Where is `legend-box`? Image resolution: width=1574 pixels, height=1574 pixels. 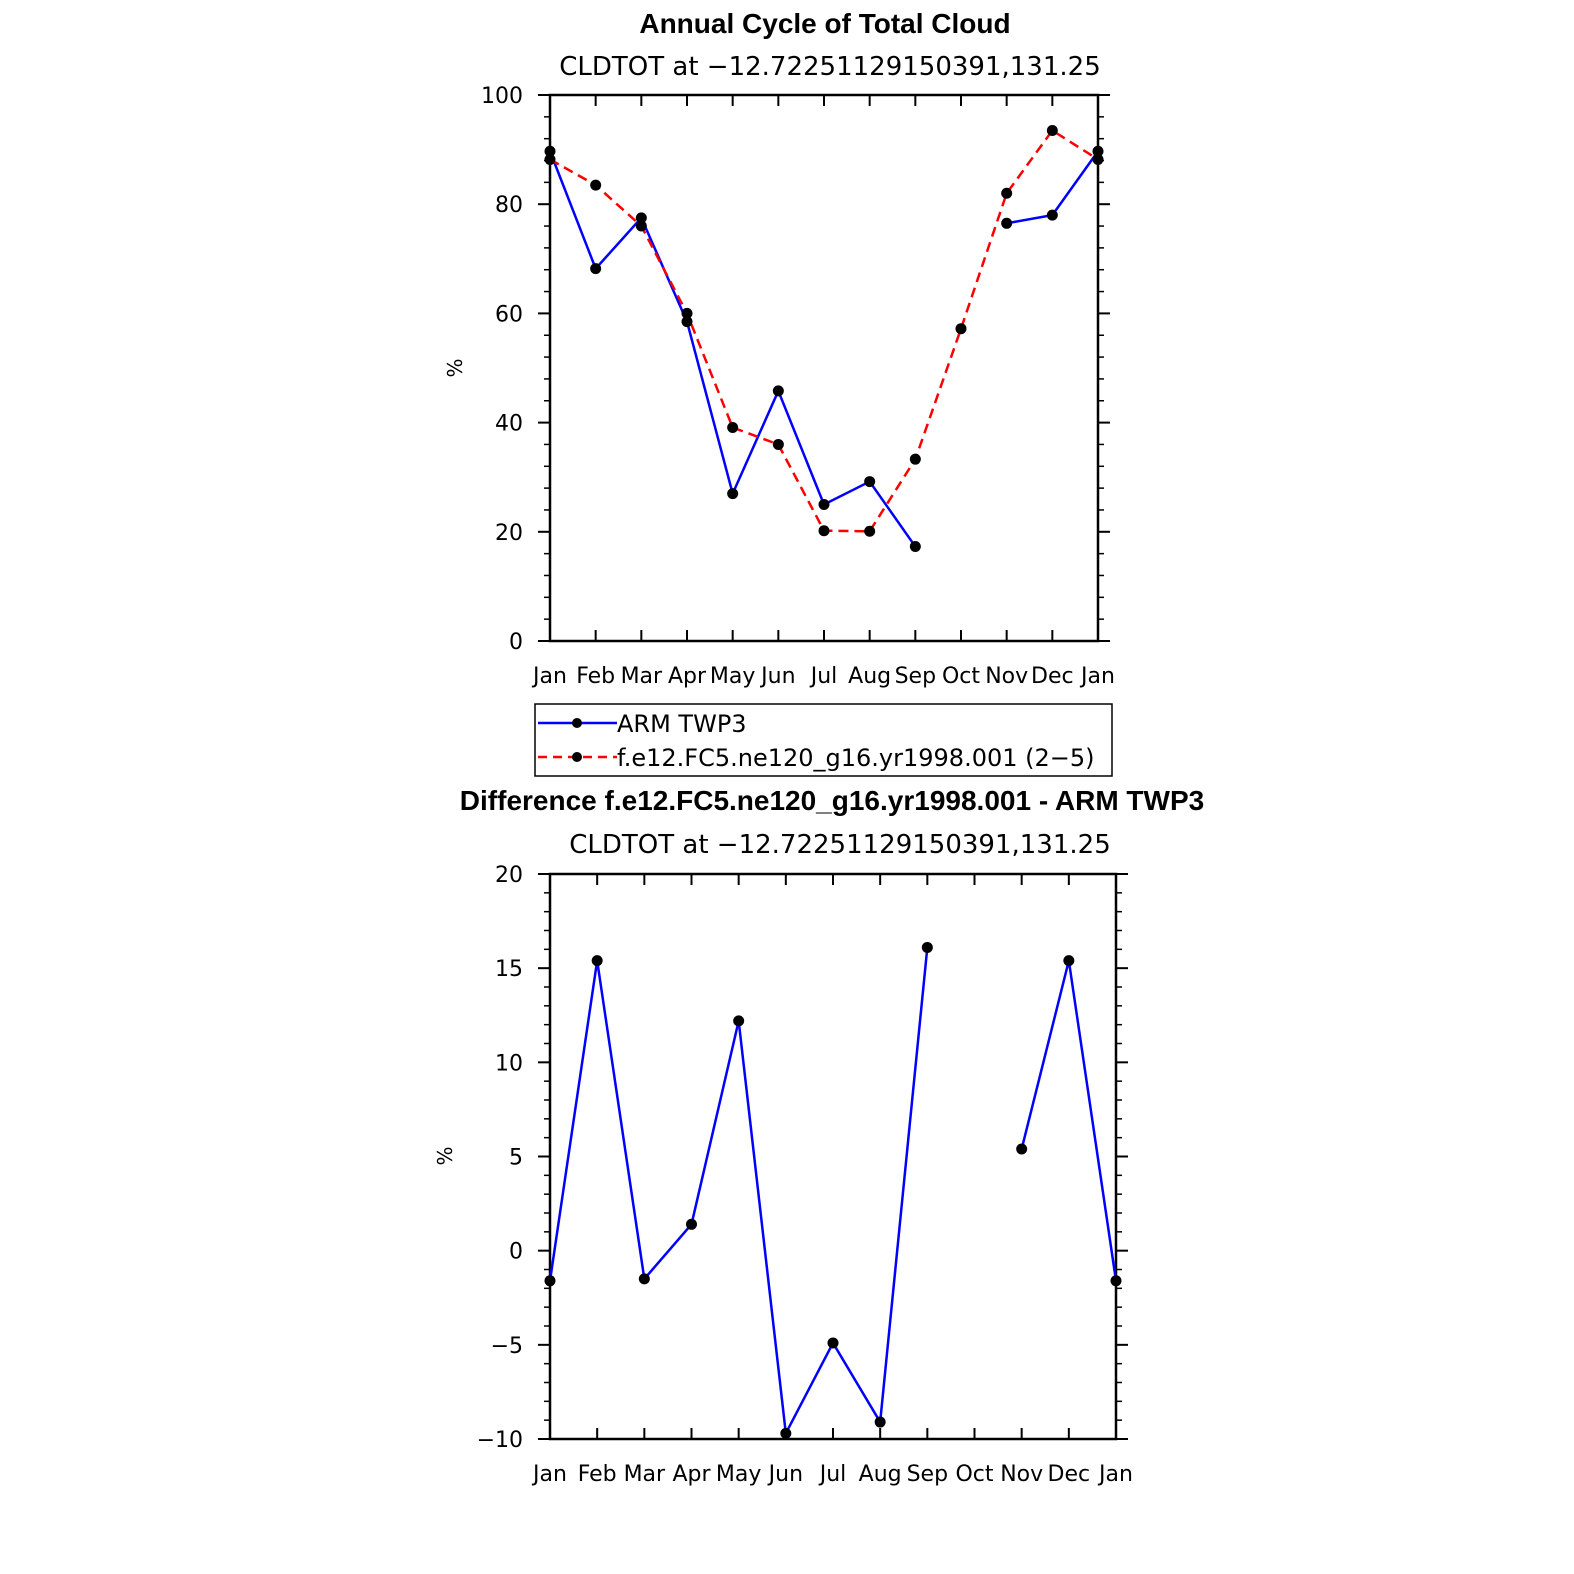 legend-box is located at coordinates (823, 740).